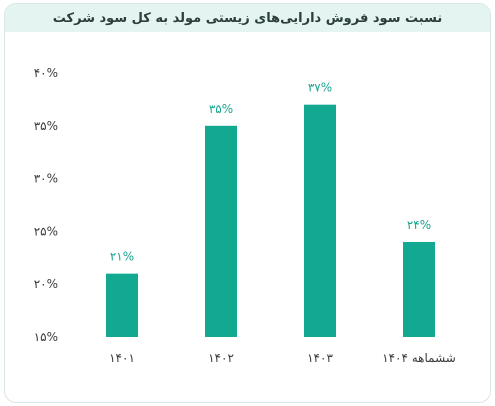 The width and height of the screenshot is (495, 406). What do you see at coordinates (221, 358) in the screenshot?
I see `x-tick-label: ۱۴۰۲` at bounding box center [221, 358].